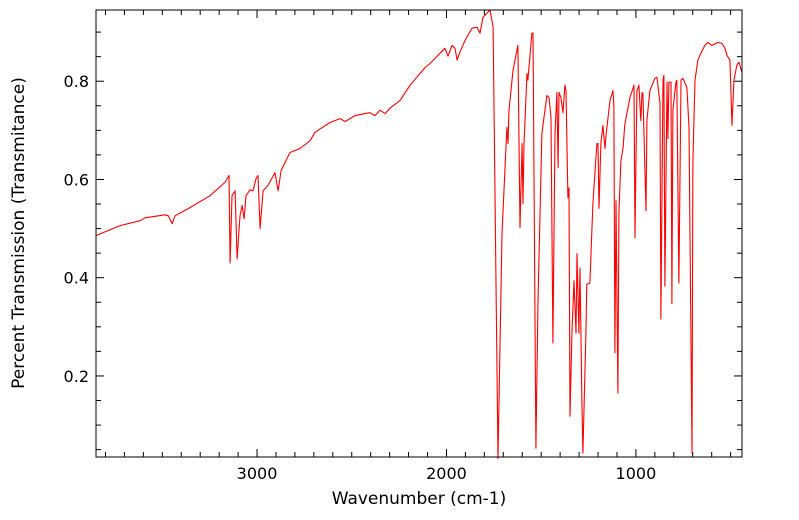  Describe the element at coordinates (76, 278) in the screenshot. I see `y-tick-label: 0.4` at that location.